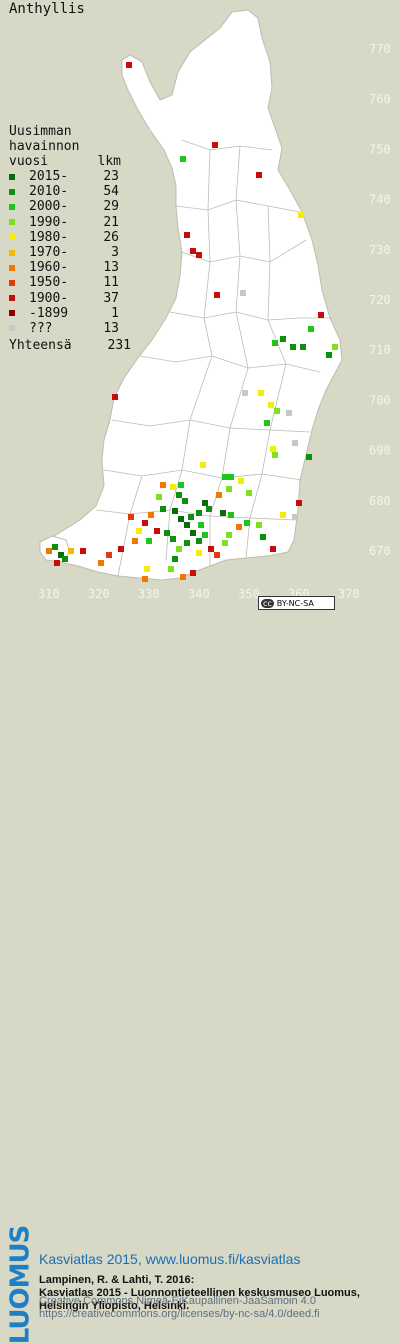 This screenshot has width=400, height=1344. What do you see at coordinates (349, 594) in the screenshot?
I see `x-tick-label: 370` at bounding box center [349, 594].